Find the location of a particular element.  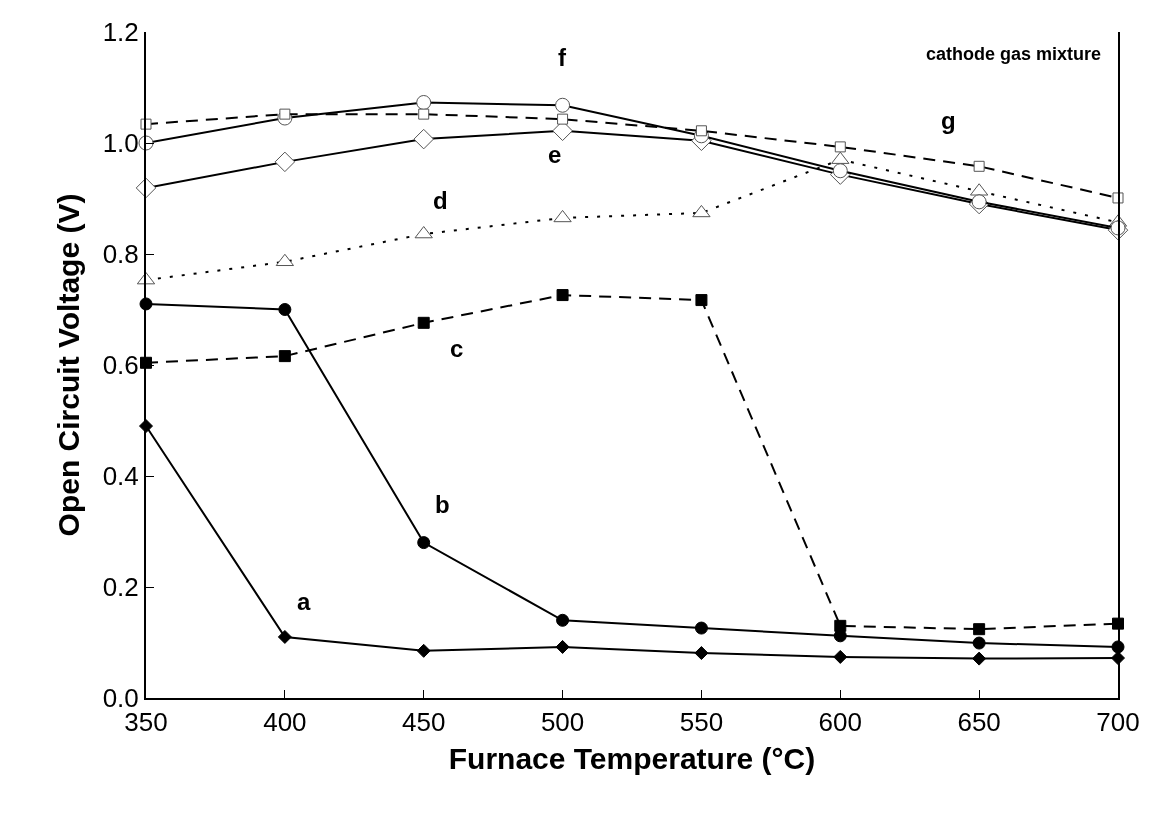

series-label: a is located at coordinates (304, 601).